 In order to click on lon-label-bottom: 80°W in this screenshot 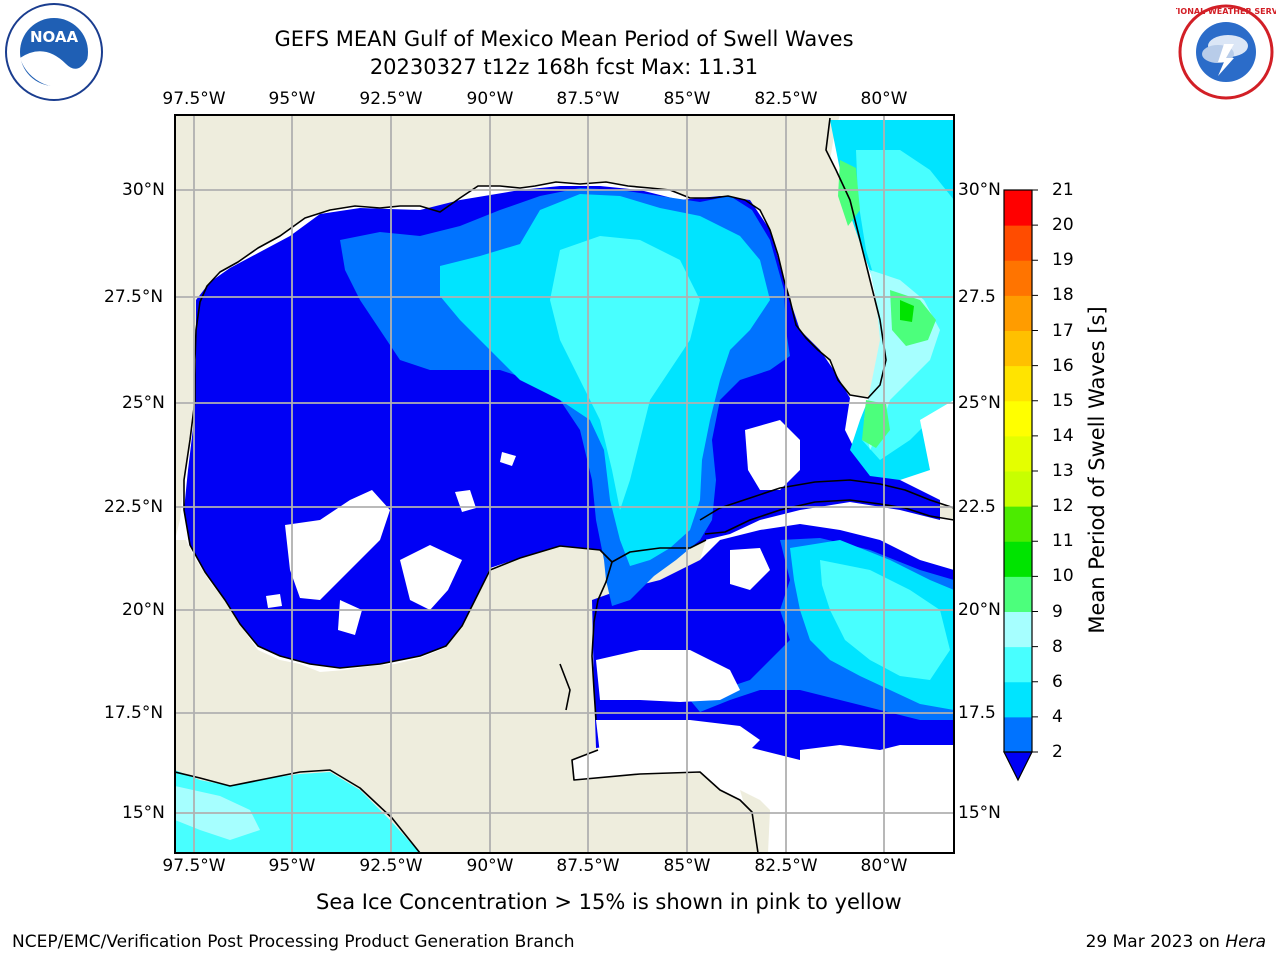, I will do `click(884, 866)`.